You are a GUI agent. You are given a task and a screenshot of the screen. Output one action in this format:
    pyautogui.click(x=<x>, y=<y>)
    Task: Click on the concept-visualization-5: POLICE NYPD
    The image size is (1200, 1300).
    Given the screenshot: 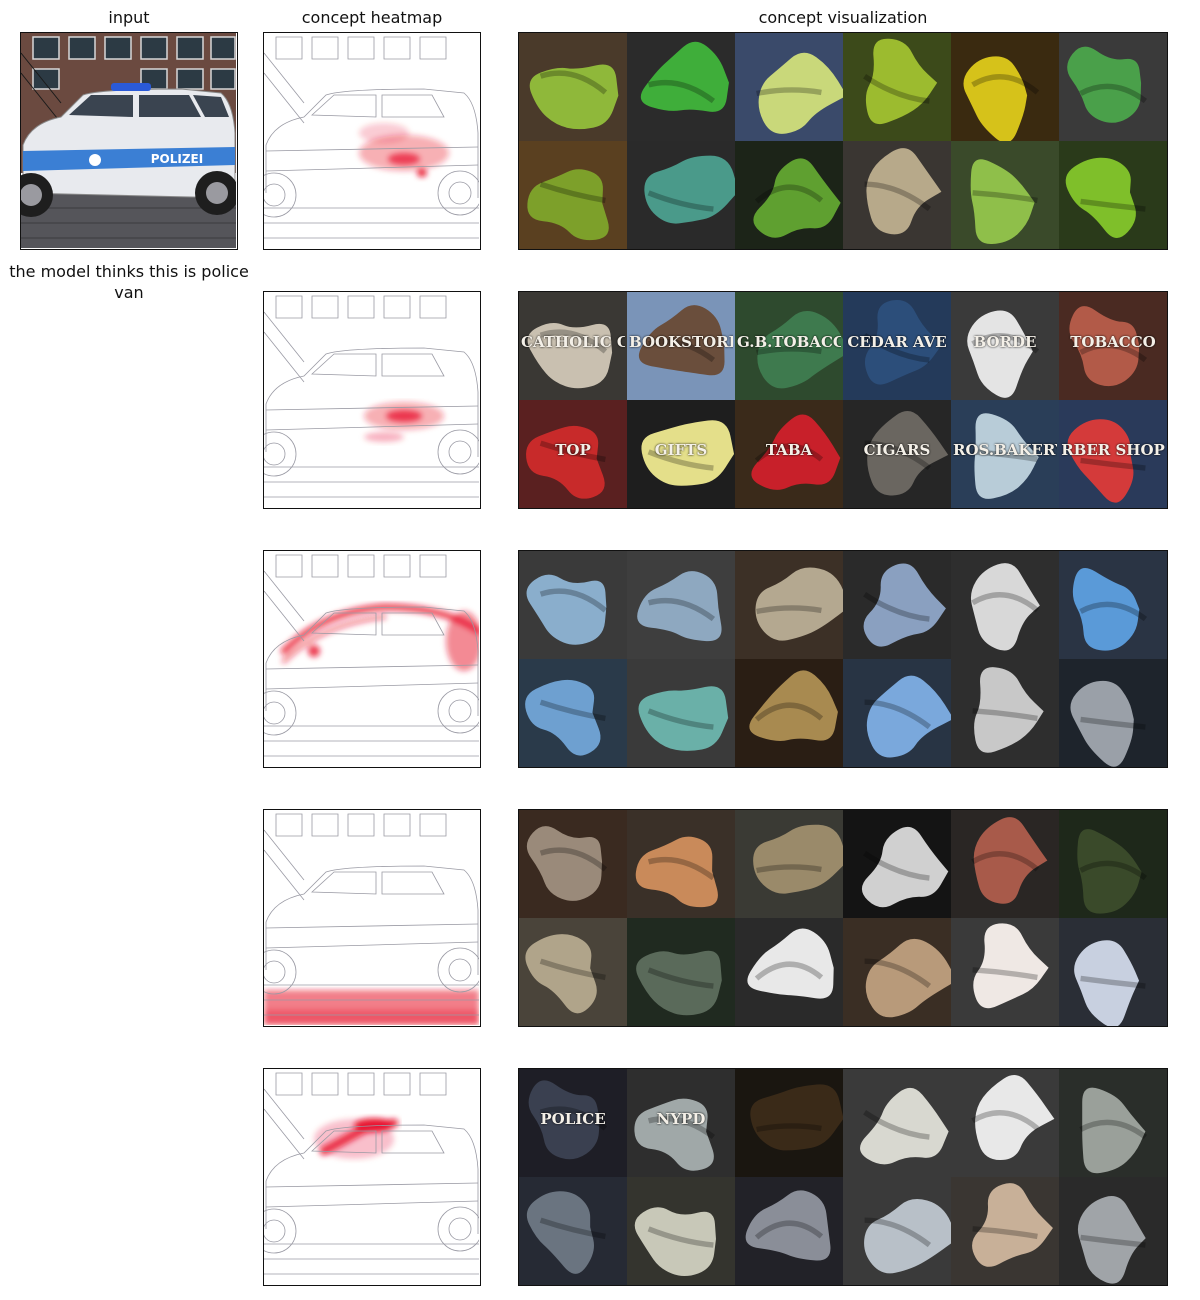 What is the action you would take?
    pyautogui.click(x=843, y=1177)
    